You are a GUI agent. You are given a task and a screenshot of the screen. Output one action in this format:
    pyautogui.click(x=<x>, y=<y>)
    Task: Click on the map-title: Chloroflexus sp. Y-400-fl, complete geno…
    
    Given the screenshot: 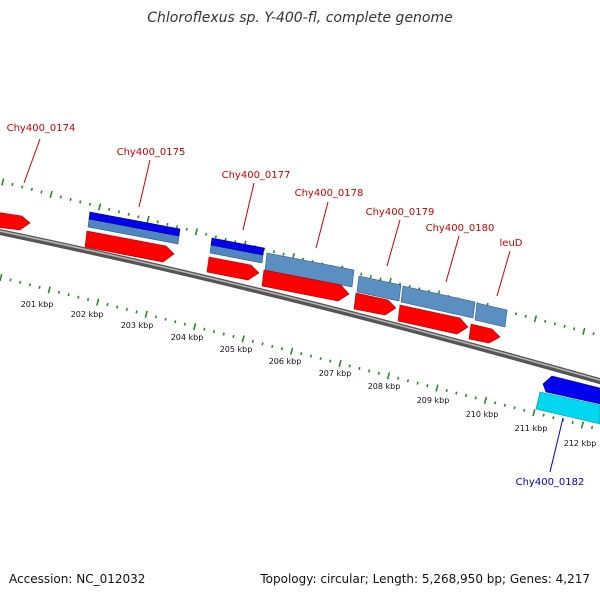 What is the action you would take?
    pyautogui.click(x=300, y=18)
    